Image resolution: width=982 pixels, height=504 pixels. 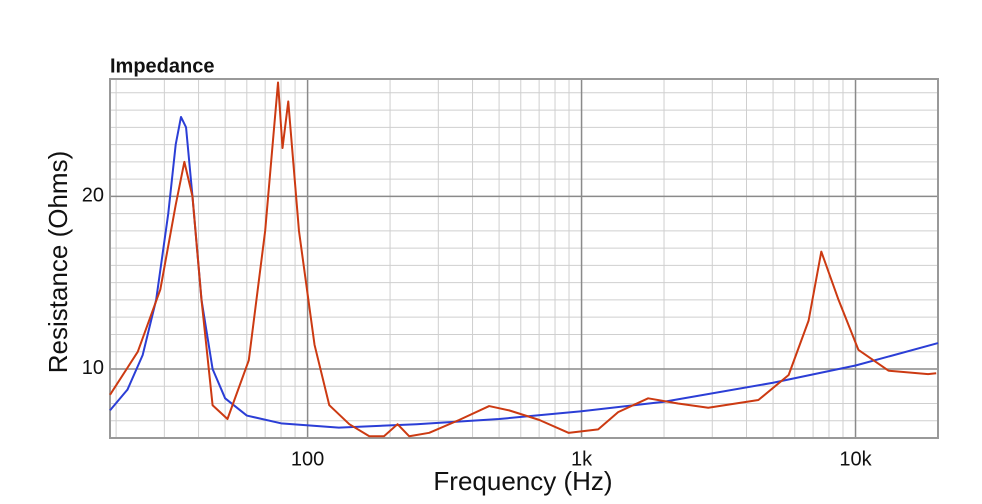 What do you see at coordinates (162, 66) in the screenshot?
I see `chart-title: Impedance` at bounding box center [162, 66].